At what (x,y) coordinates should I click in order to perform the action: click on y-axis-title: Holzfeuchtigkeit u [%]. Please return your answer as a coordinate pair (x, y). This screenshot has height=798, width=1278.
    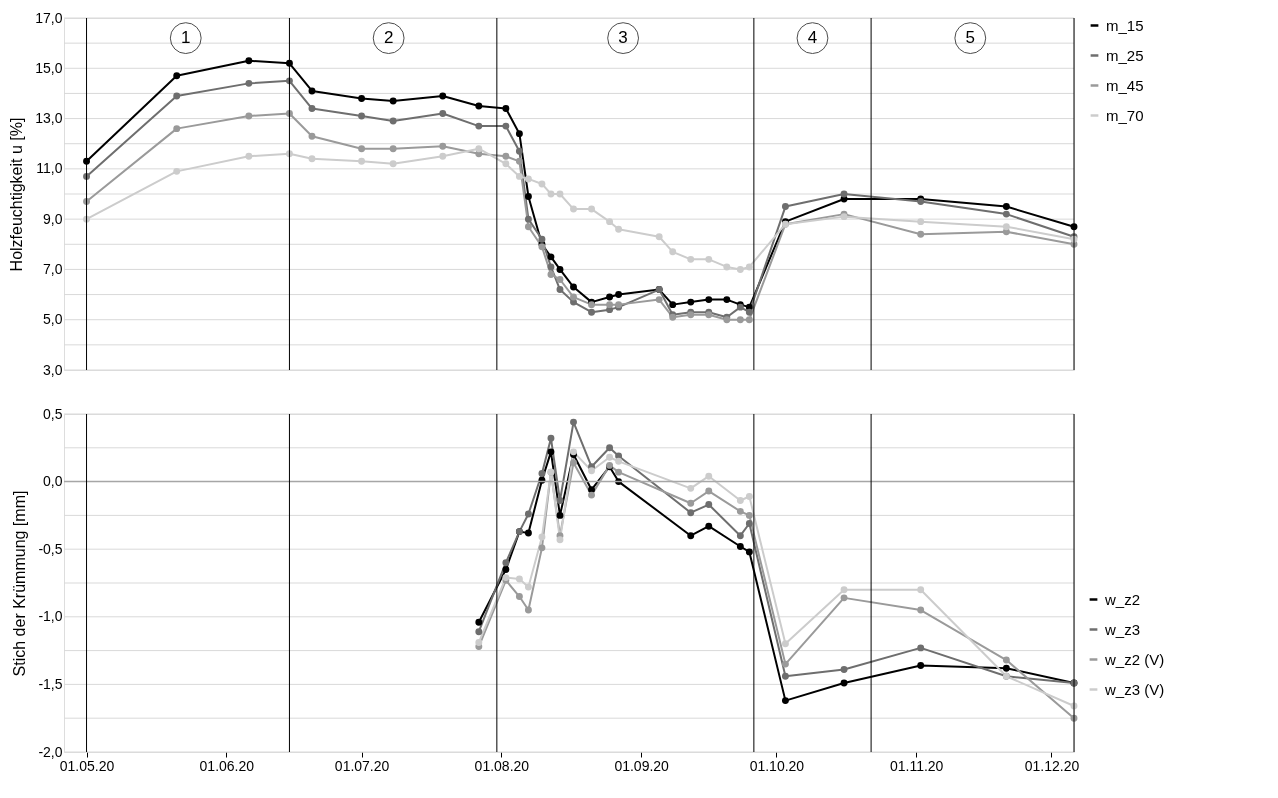
    Looking at the image, I should click on (17, 194).